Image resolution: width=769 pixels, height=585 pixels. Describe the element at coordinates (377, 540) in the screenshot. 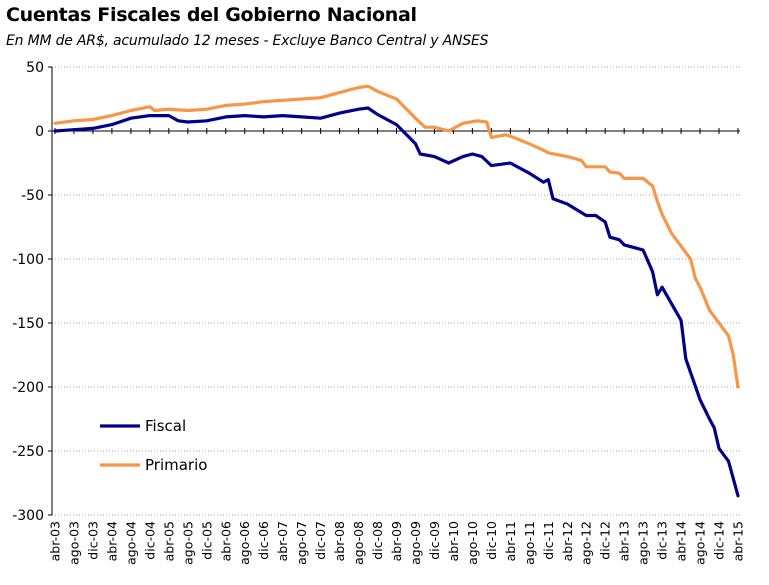

I see `x-tick-label: dic-08` at that location.